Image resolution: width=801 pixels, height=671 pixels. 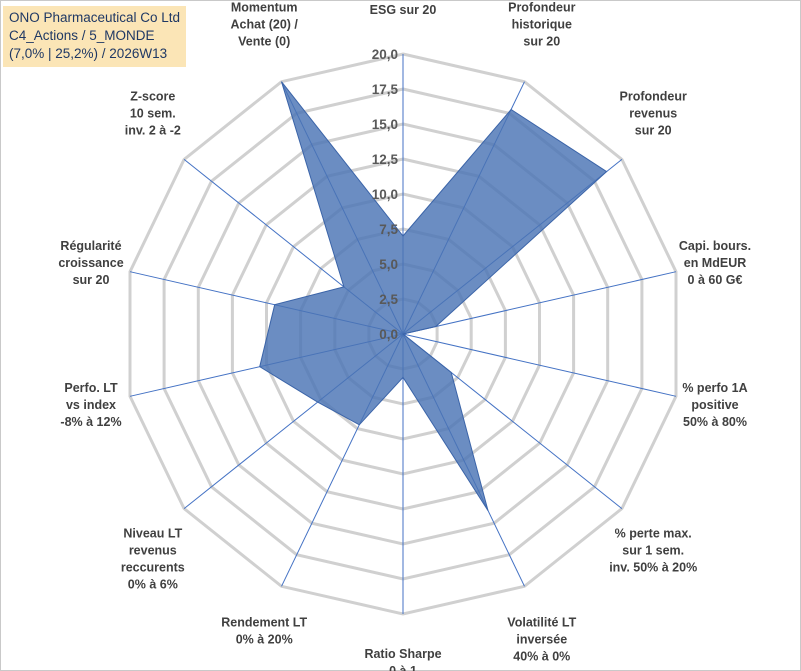 I want to click on chart-title-category: C4_Actions / 5_MONDE, so click(x=82, y=35).